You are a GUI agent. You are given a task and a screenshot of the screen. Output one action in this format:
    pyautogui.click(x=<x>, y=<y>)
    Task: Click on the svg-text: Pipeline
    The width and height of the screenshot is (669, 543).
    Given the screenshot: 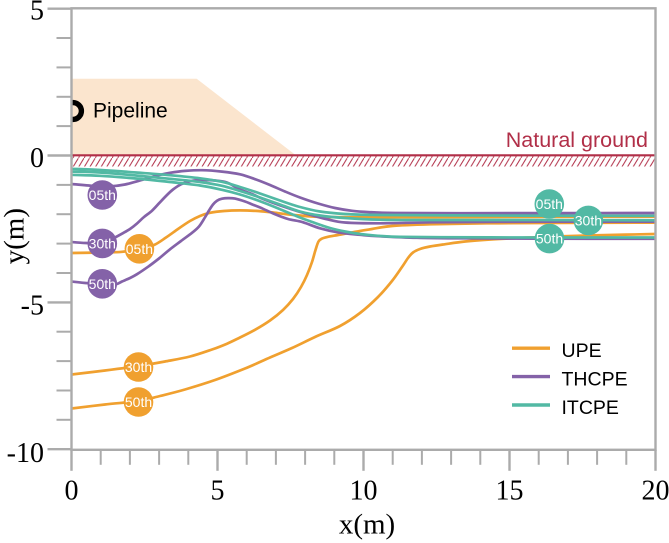 What is the action you would take?
    pyautogui.click(x=130, y=111)
    